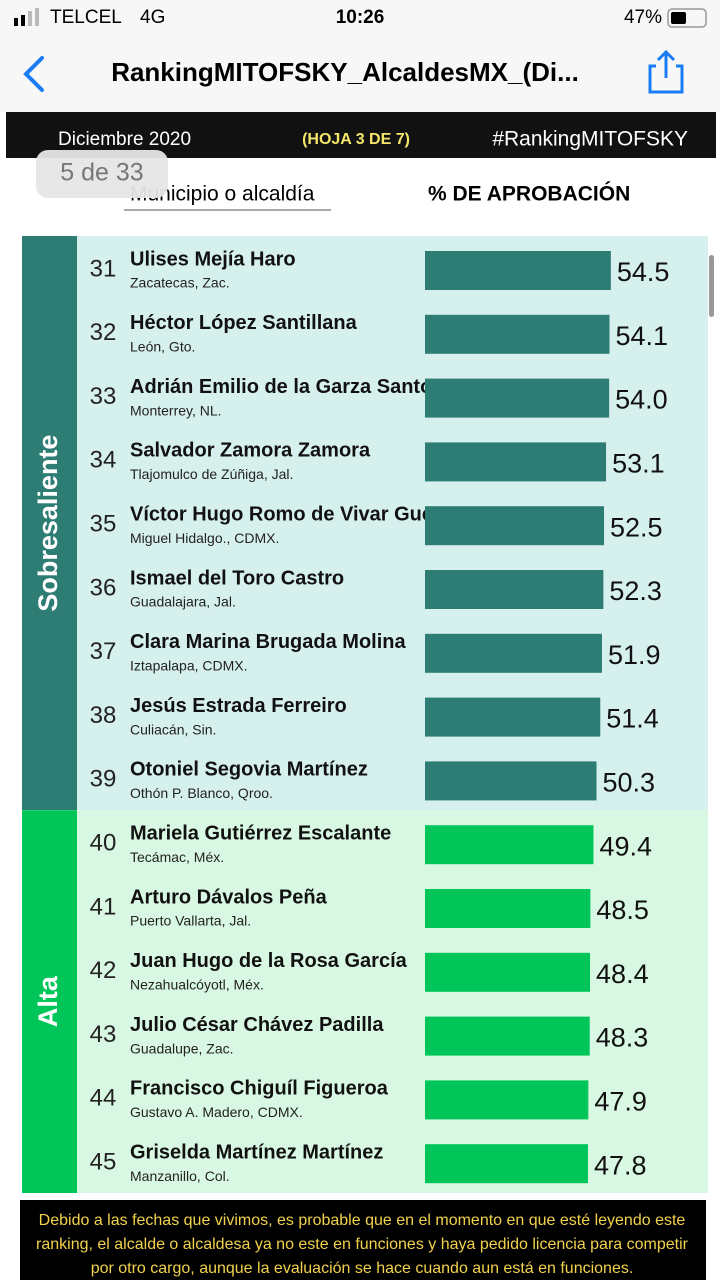 Image resolution: width=720 pixels, height=1285 pixels. What do you see at coordinates (634, 655) in the screenshot?
I see `value-label: 51.9` at bounding box center [634, 655].